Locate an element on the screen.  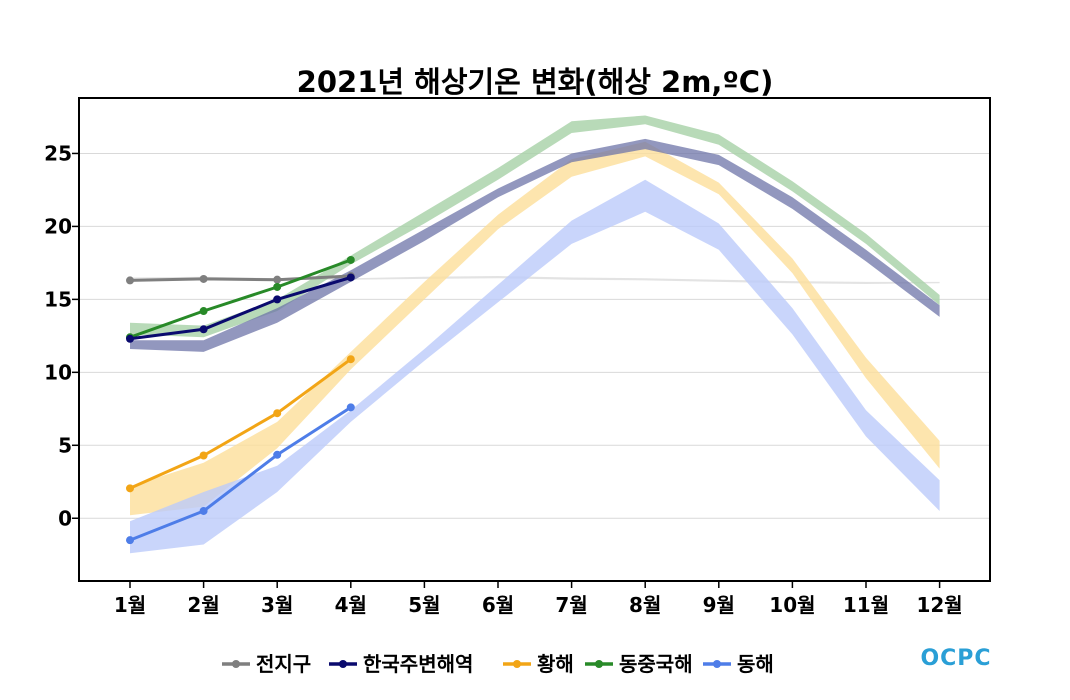
legend-label-5: 동해 is located at coordinates (755, 664).